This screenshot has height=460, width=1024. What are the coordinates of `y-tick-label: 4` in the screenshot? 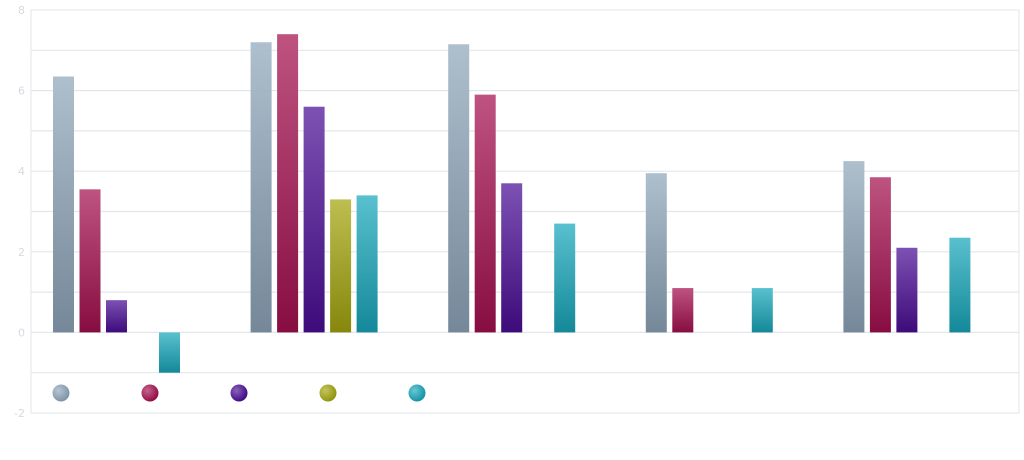 It's located at (21, 171).